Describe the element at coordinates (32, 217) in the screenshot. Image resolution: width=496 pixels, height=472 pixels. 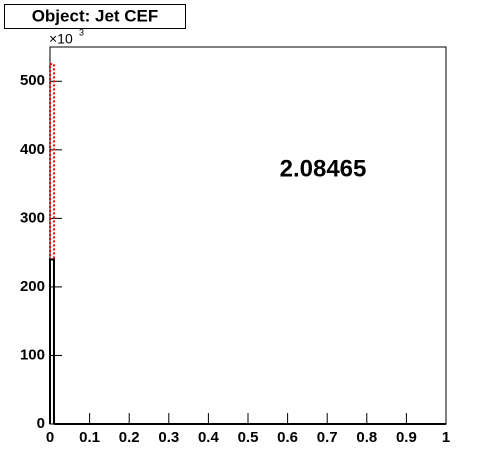
I see `y-tick-label: 300` at that location.